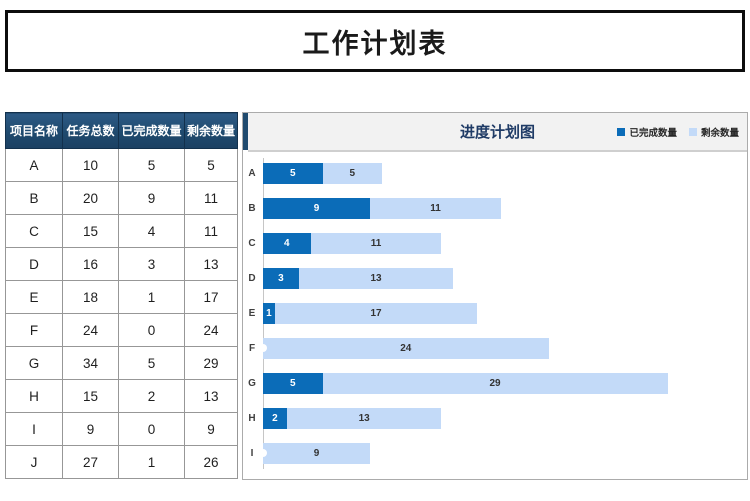  What do you see at coordinates (34, 264) in the screenshot?
I see `table-cell: D` at bounding box center [34, 264].